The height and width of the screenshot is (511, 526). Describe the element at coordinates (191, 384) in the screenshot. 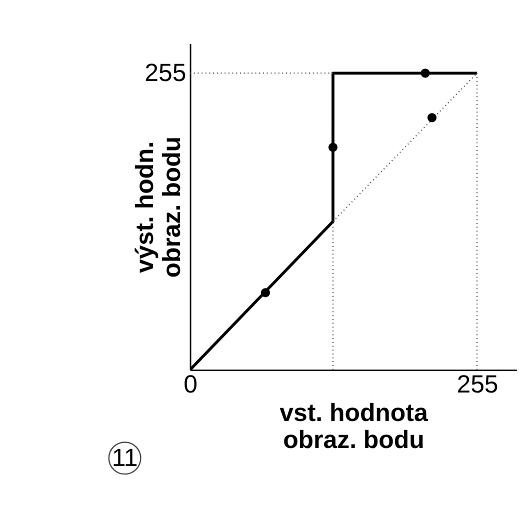

I see `x-tick-label: 0` at that location.